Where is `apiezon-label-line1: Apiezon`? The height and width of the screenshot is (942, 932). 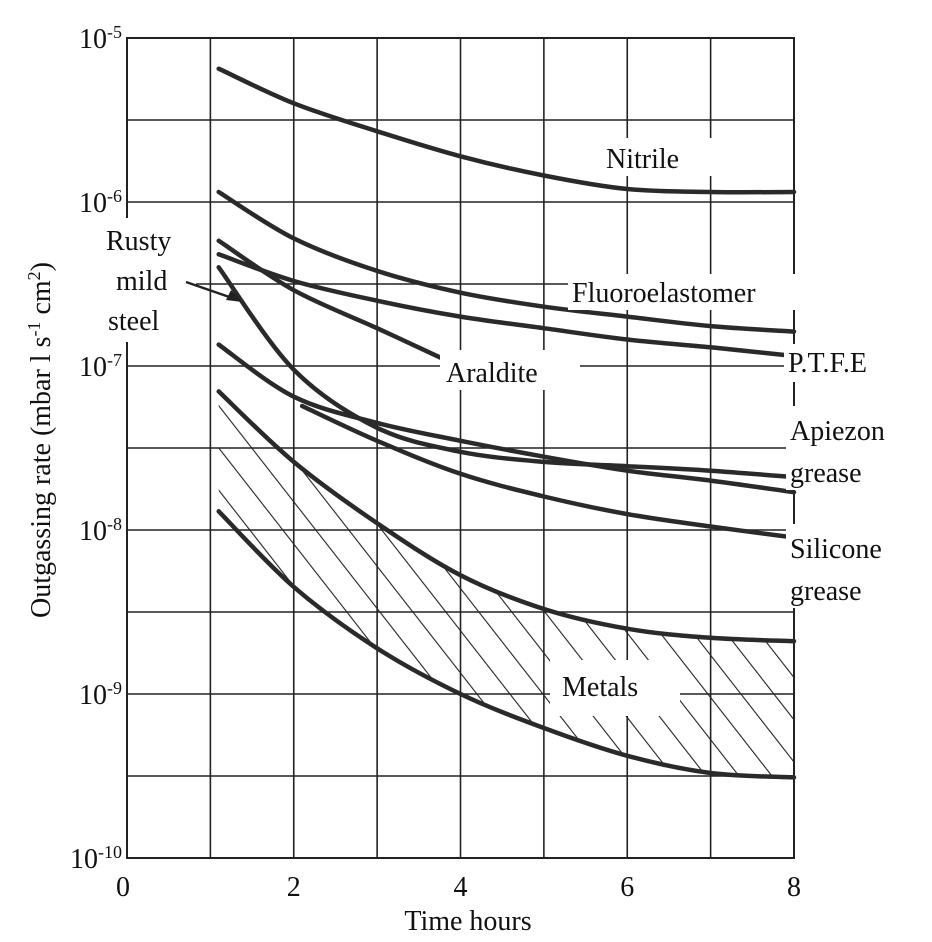
apiezon-label-line1: Apiezon is located at coordinates (837, 431).